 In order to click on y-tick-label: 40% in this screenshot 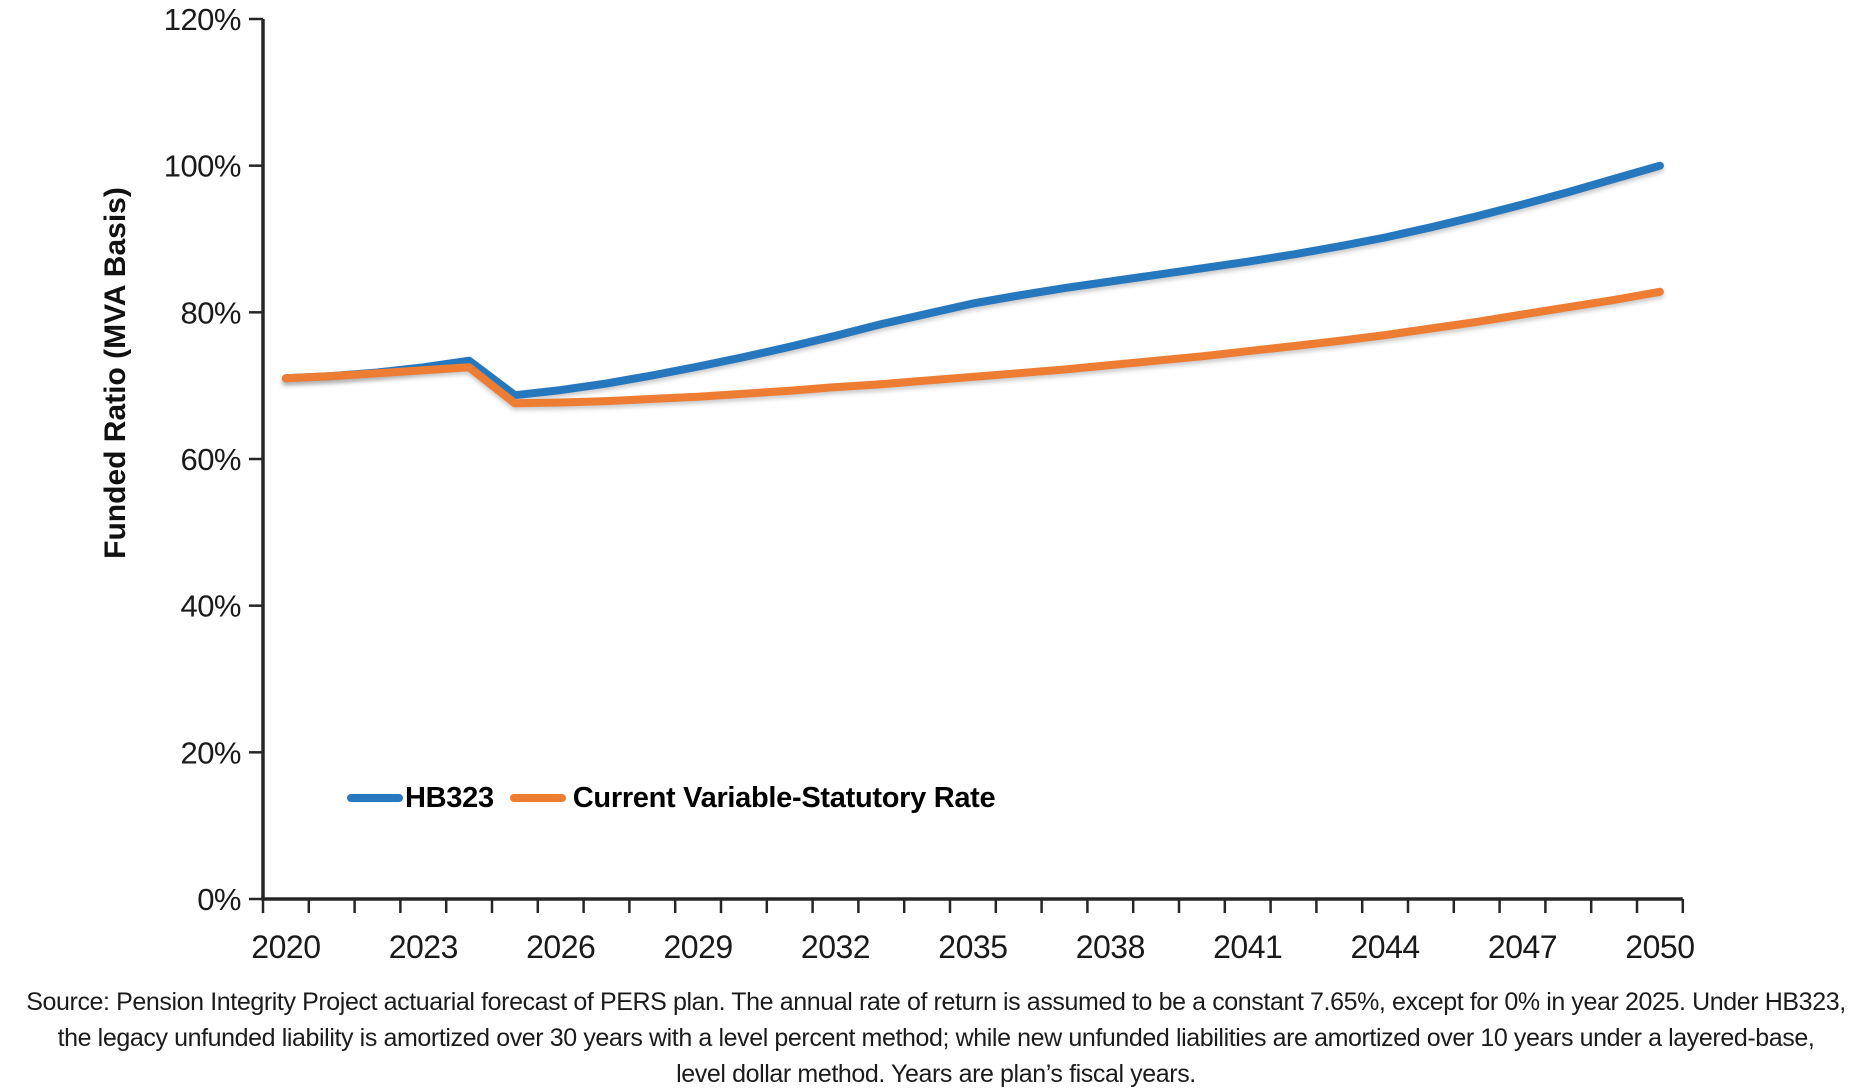, I will do `click(210, 606)`.